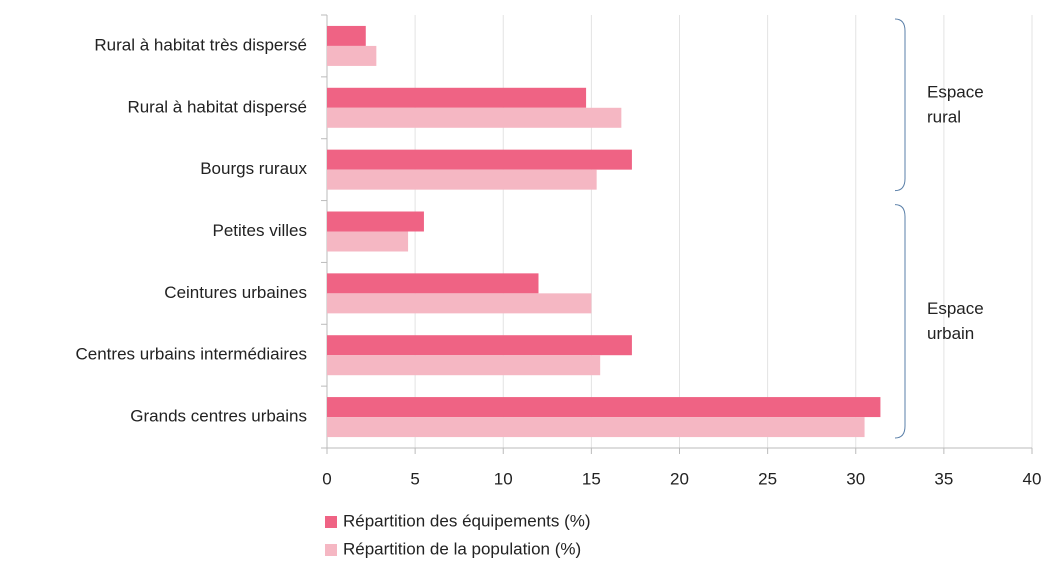 The height and width of the screenshot is (562, 1046). What do you see at coordinates (326, 478) in the screenshot?
I see `x-tick-label: 0` at bounding box center [326, 478].